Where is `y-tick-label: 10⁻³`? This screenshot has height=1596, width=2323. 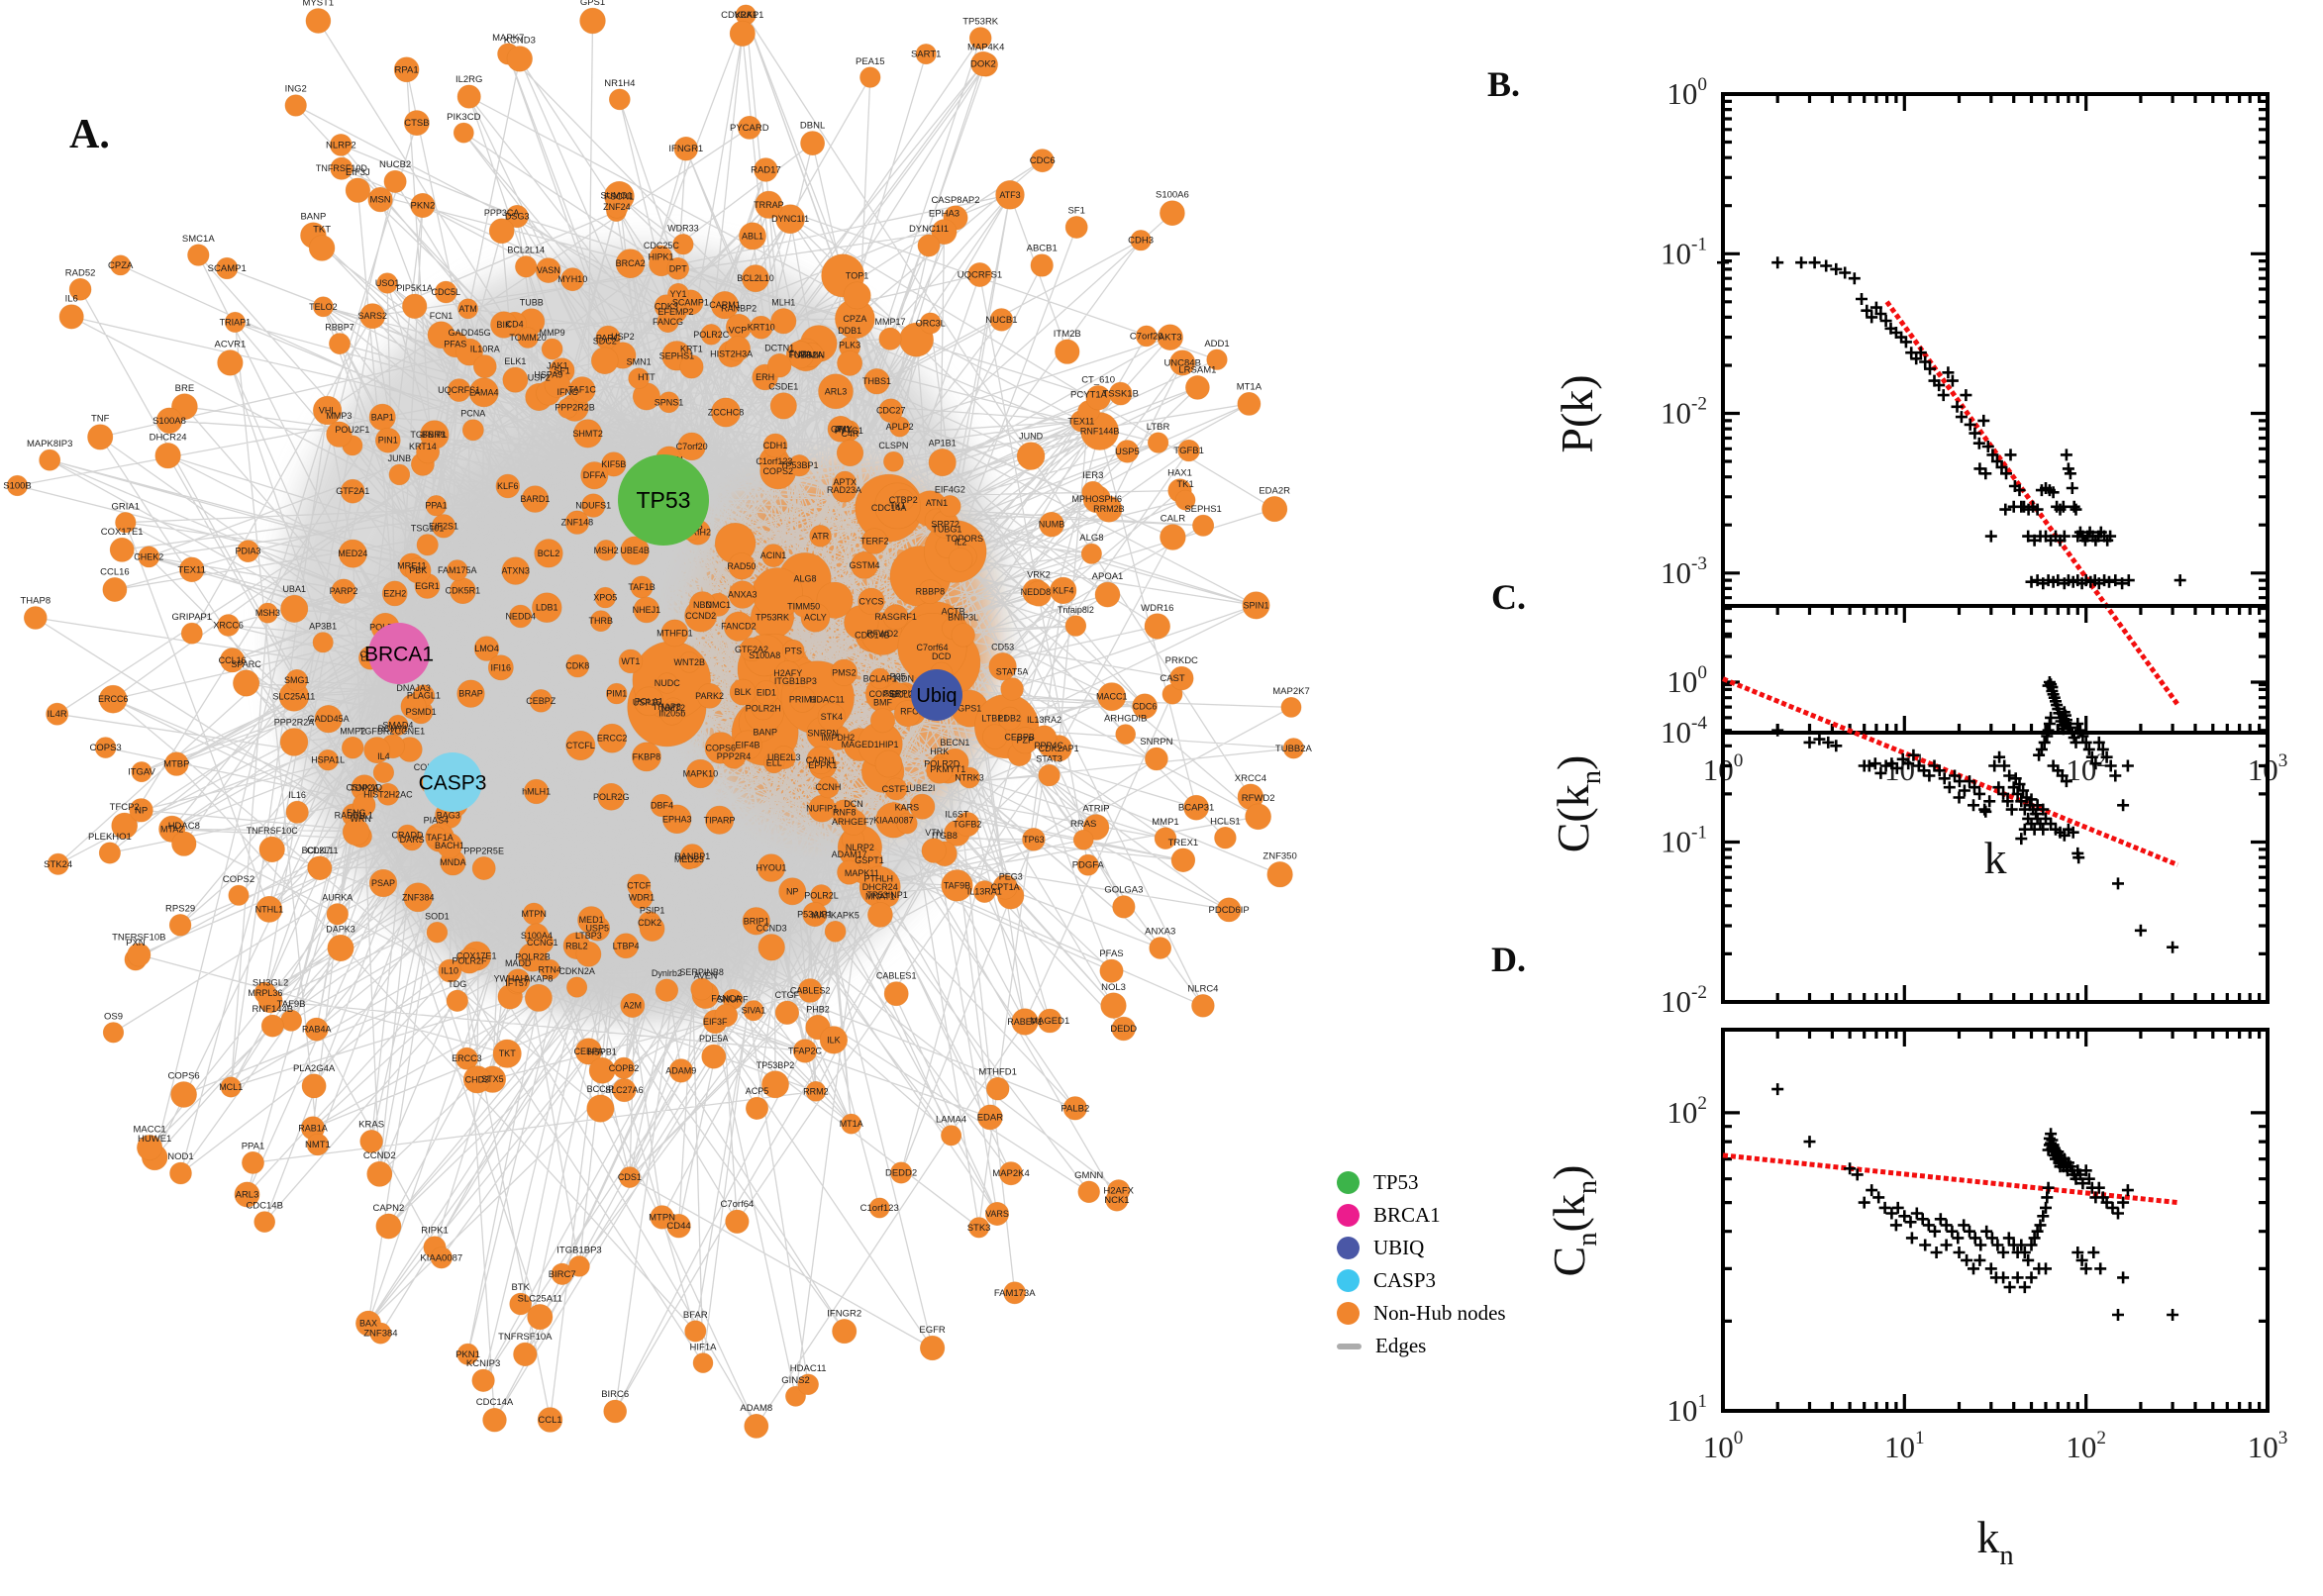
y-tick-label: 10⁻³ is located at coordinates (1684, 571).